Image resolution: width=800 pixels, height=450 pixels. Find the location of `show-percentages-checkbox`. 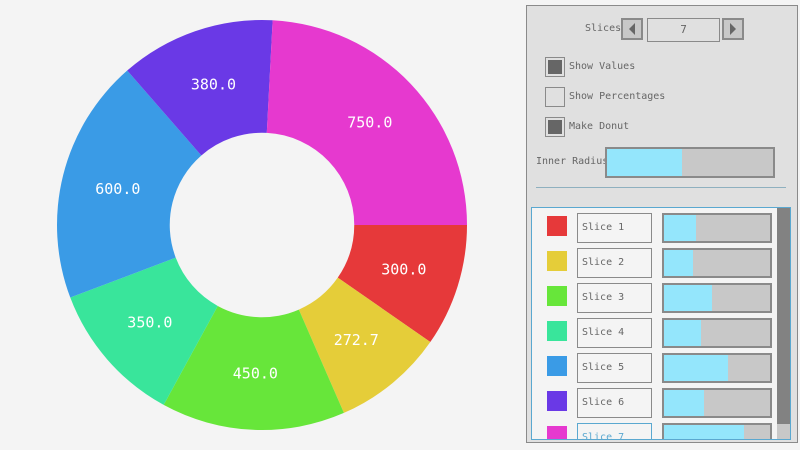

show-percentages-checkbox is located at coordinates (555, 97).